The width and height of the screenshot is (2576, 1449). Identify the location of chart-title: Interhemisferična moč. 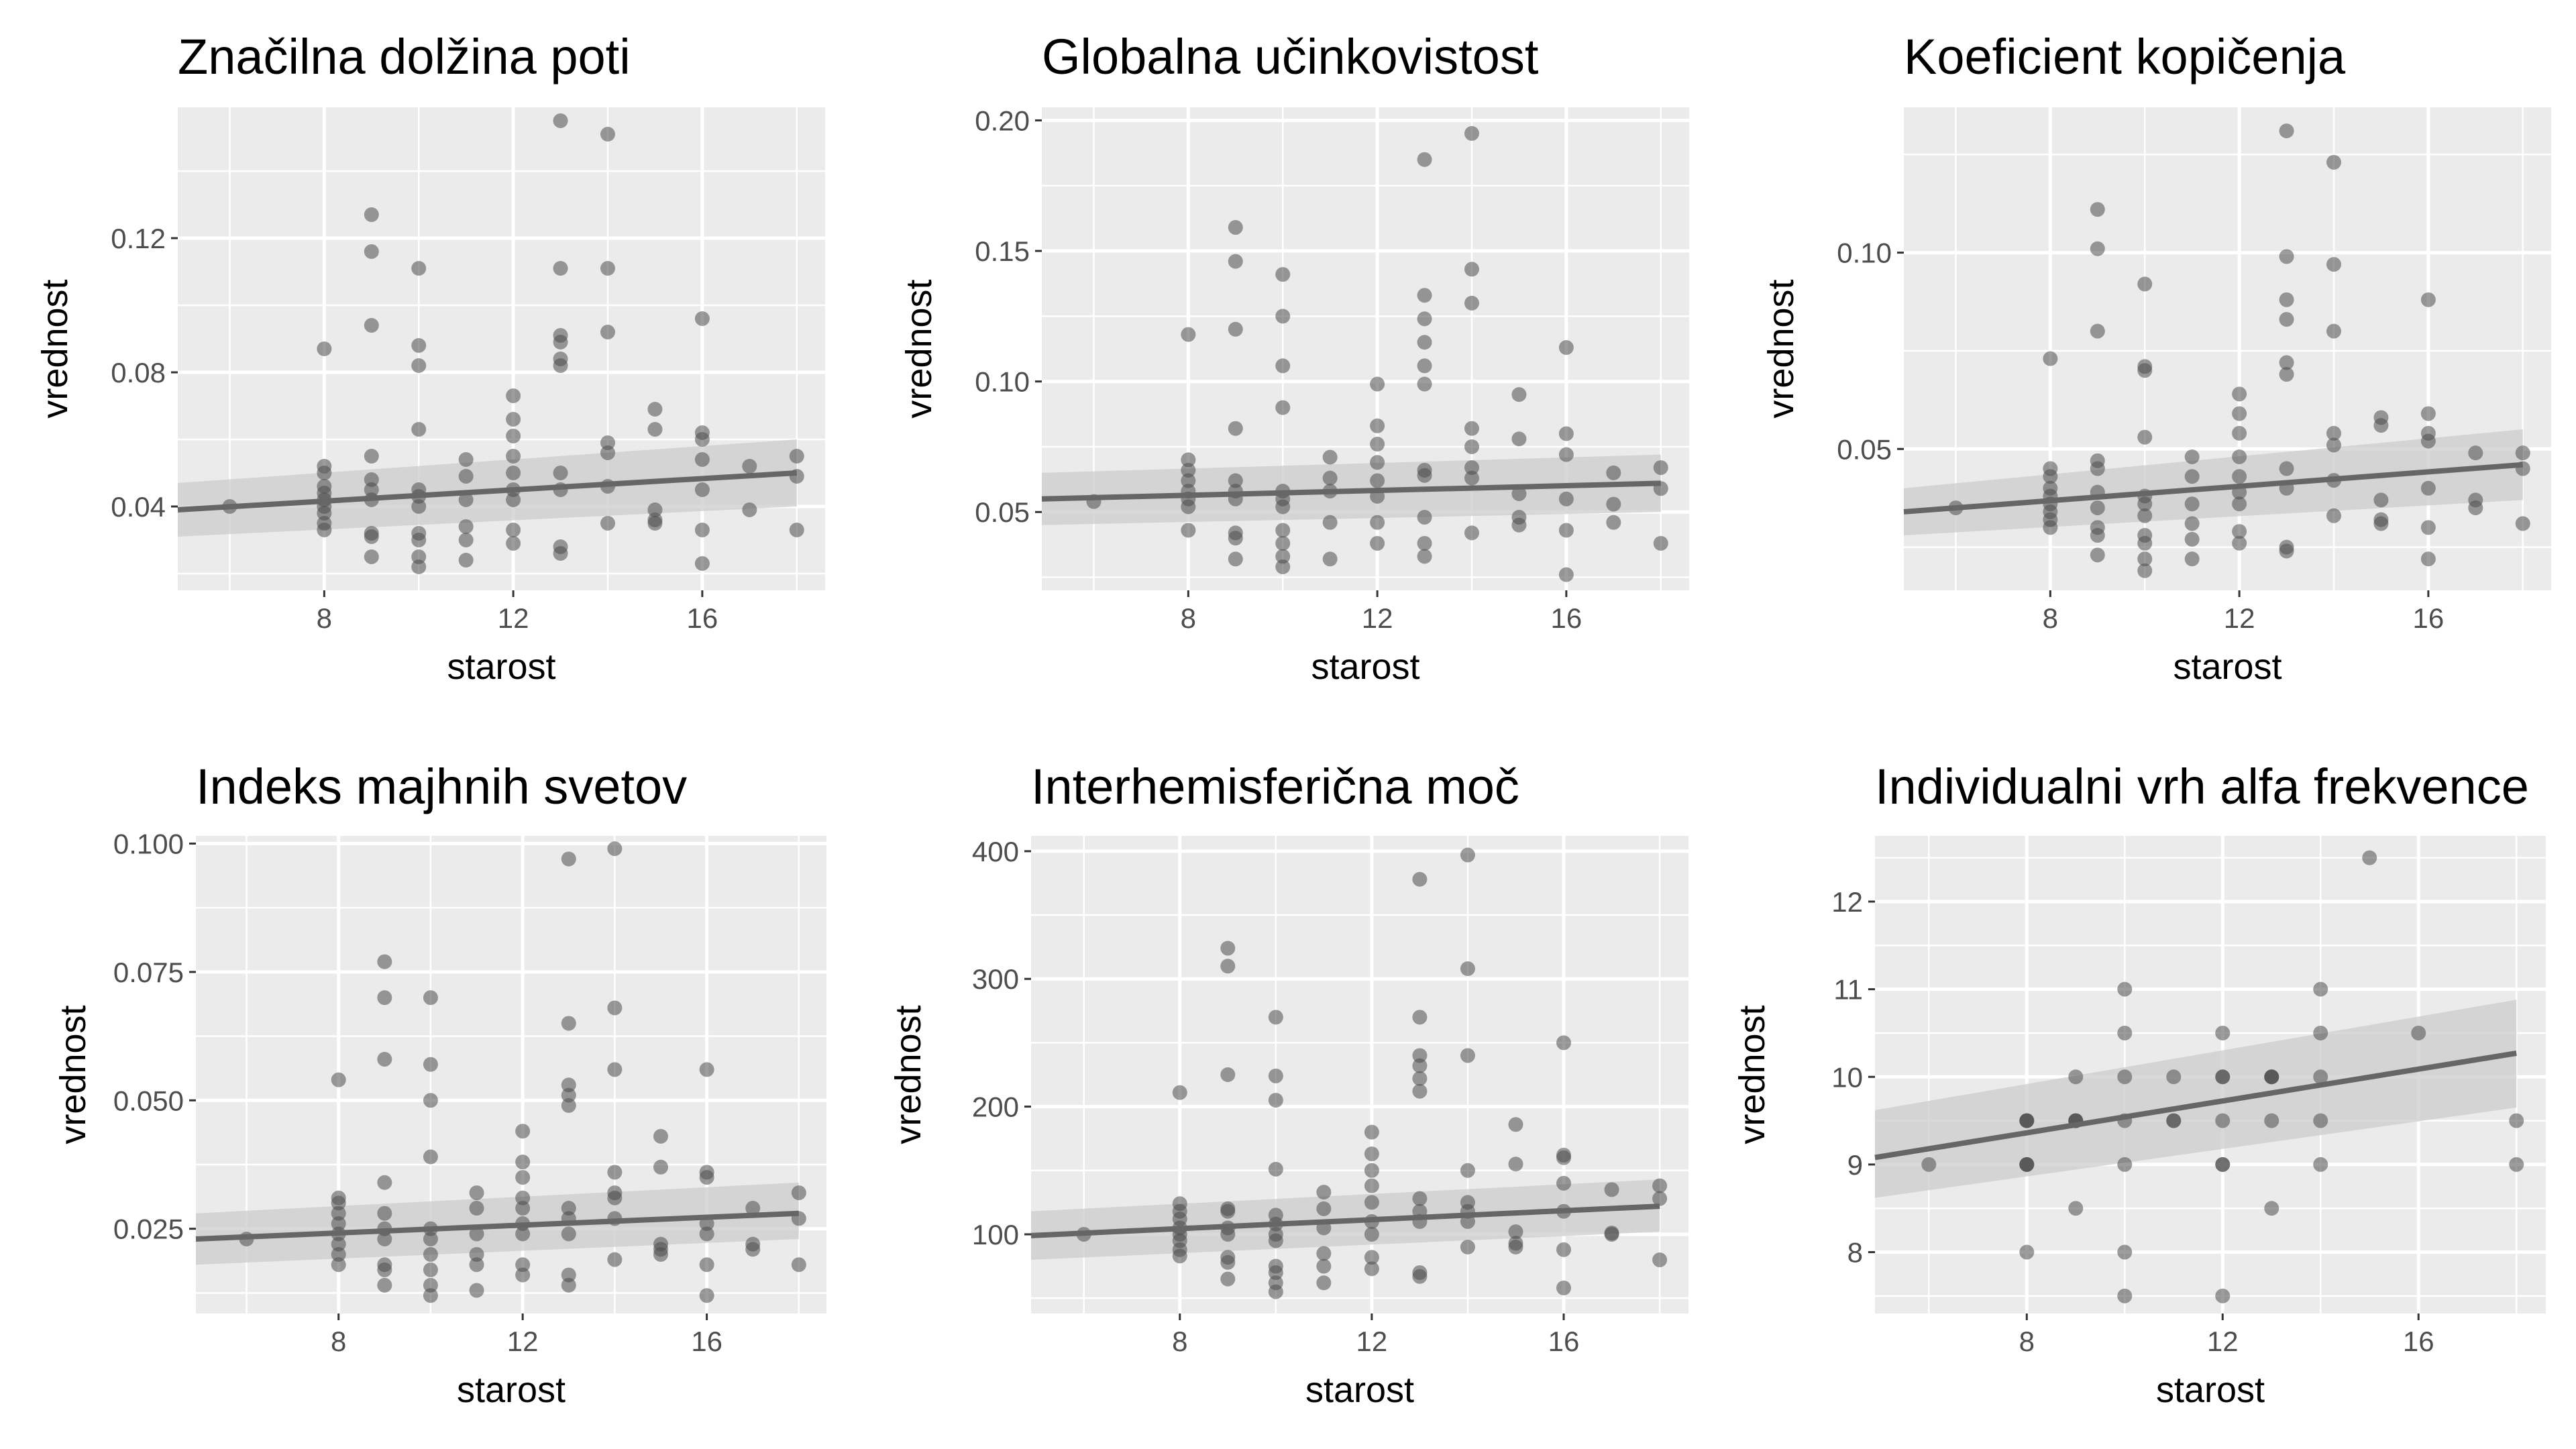
(1275, 786).